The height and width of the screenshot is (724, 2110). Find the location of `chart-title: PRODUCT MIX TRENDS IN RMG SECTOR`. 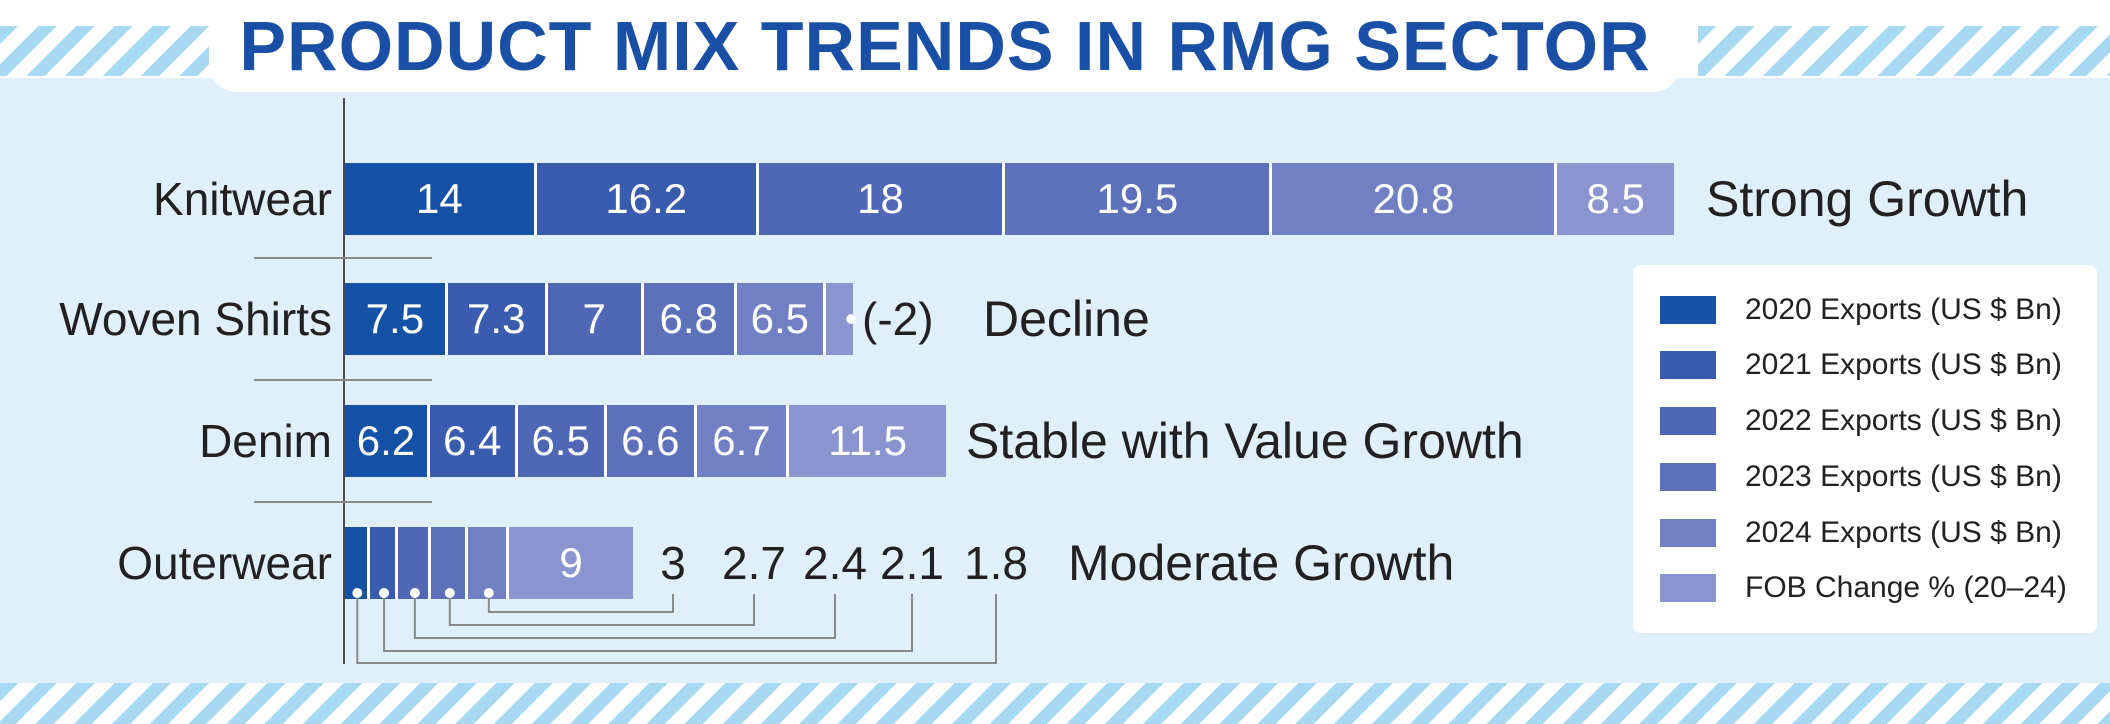

chart-title: PRODUCT MIX TRENDS IN RMG SECTOR is located at coordinates (945, 46).